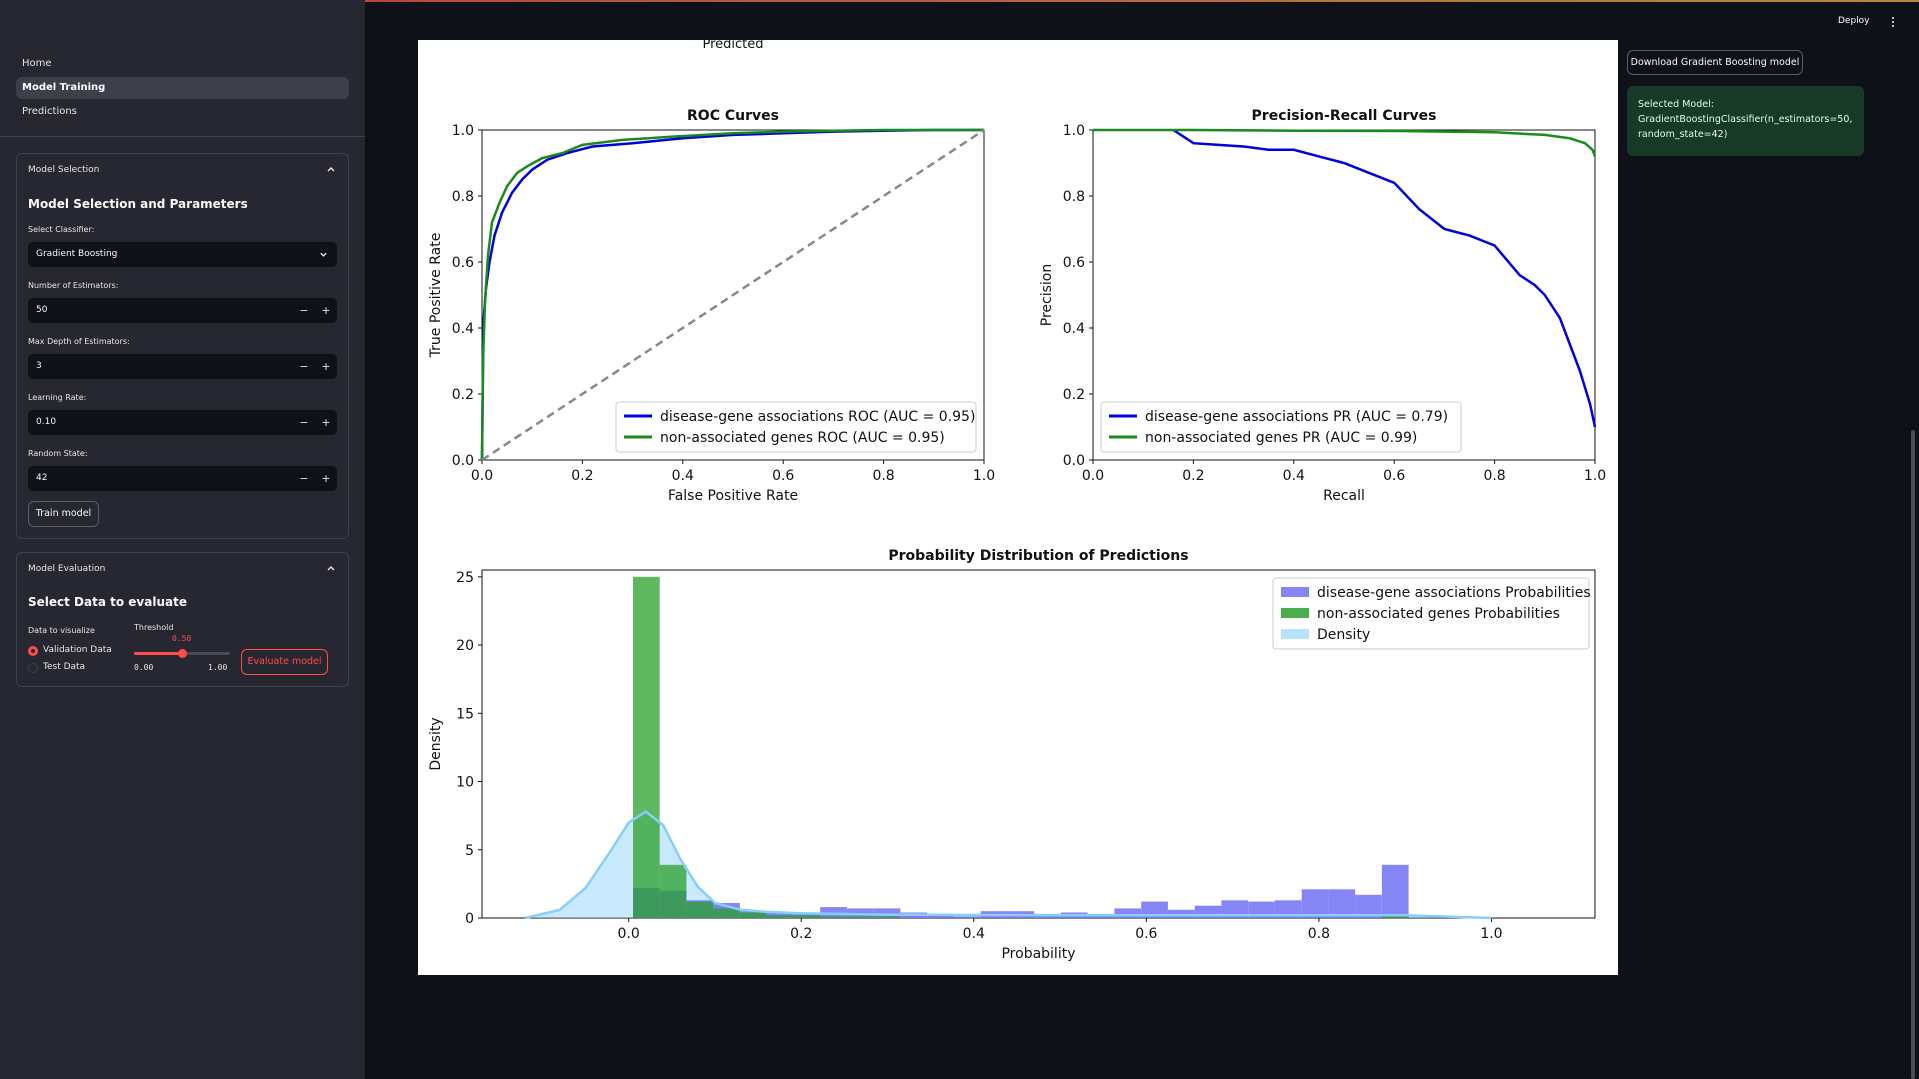 Image resolution: width=1919 pixels, height=1079 pixels. I want to click on roc-title: ROC Curves, so click(733, 116).